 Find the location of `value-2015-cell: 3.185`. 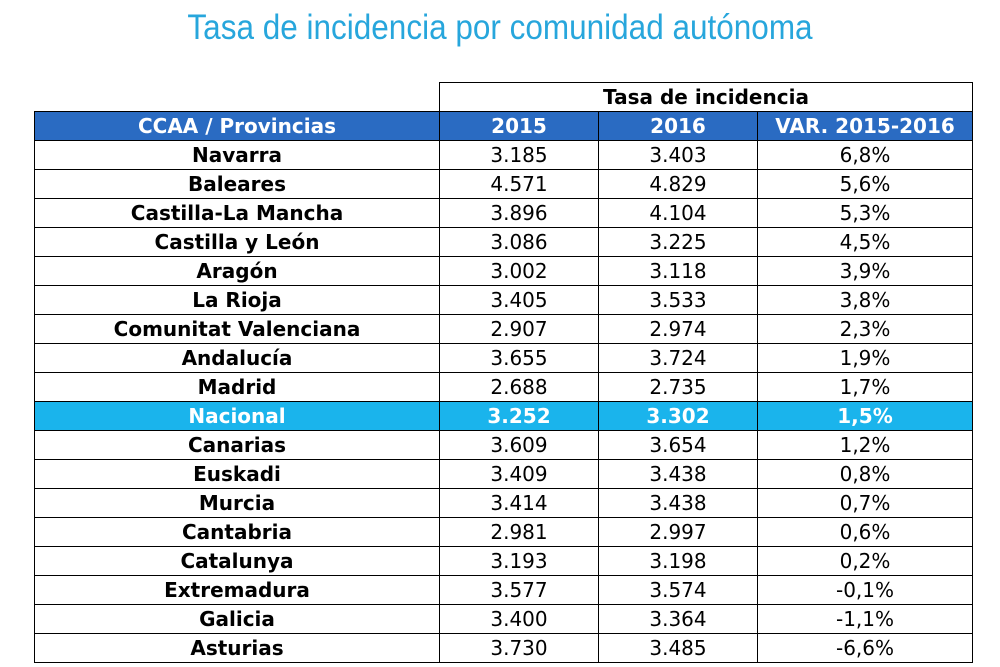

value-2015-cell: 3.185 is located at coordinates (519, 155).